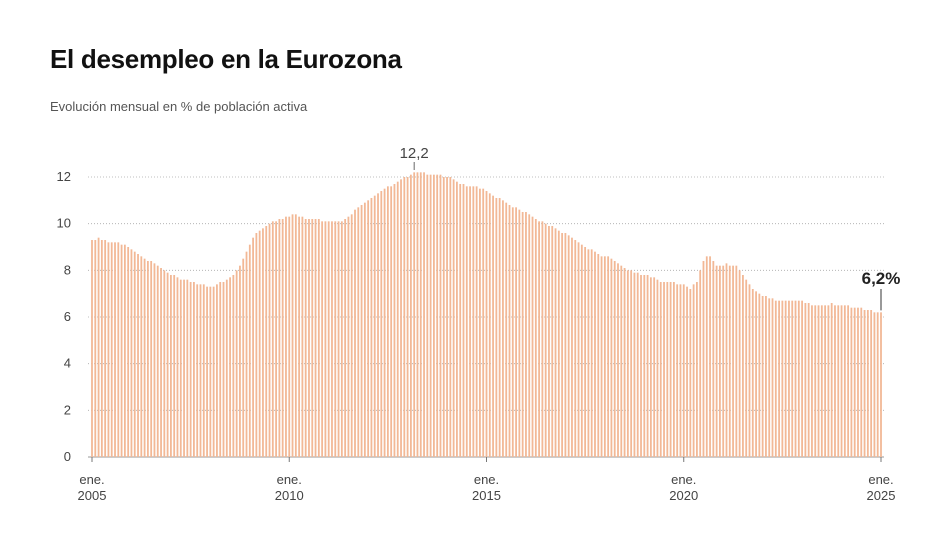  Describe the element at coordinates (67, 316) in the screenshot. I see `y-tick-label: 6` at that location.